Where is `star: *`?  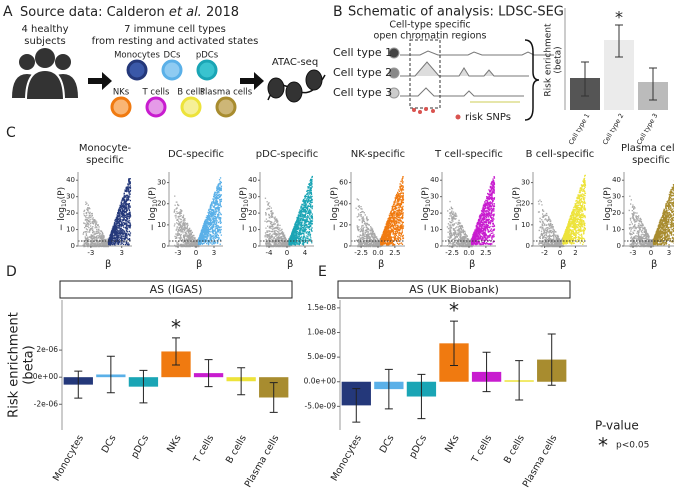 star: * is located at coordinates (619, 17).